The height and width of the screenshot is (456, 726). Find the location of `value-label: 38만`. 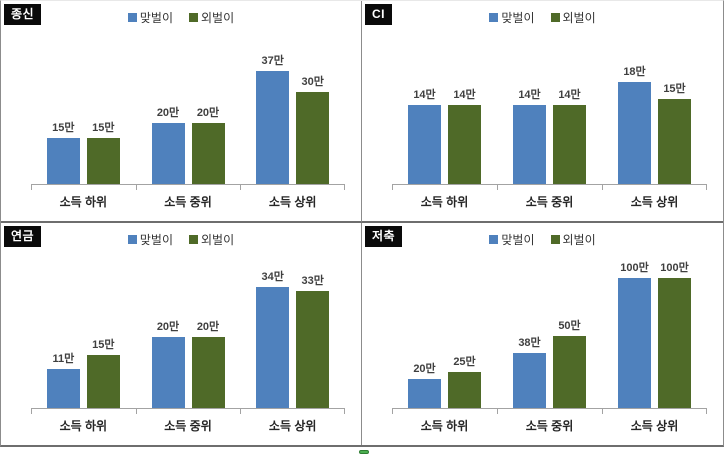

value-label: 38만 is located at coordinates (529, 343).